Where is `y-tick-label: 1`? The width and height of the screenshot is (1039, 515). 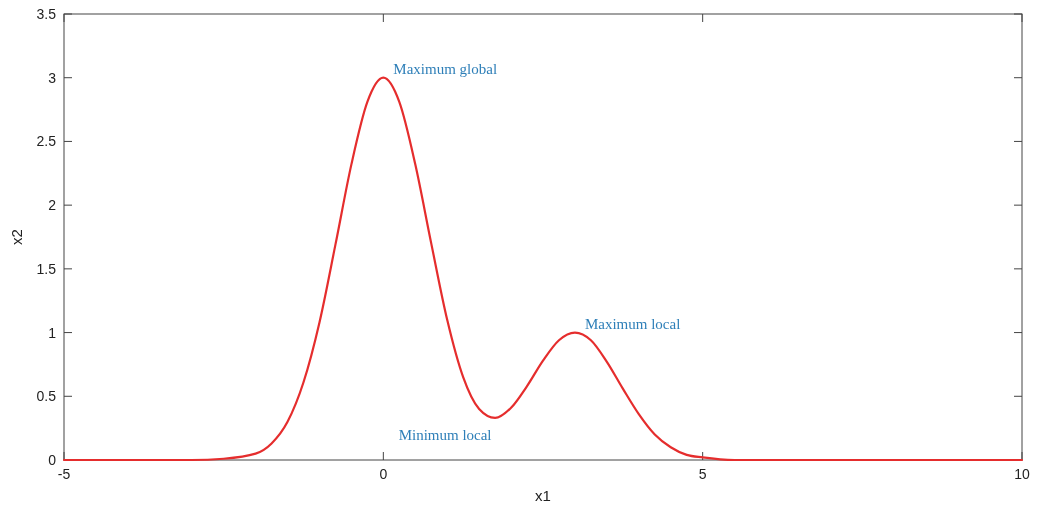 y-tick-label: 1 is located at coordinates (52, 332).